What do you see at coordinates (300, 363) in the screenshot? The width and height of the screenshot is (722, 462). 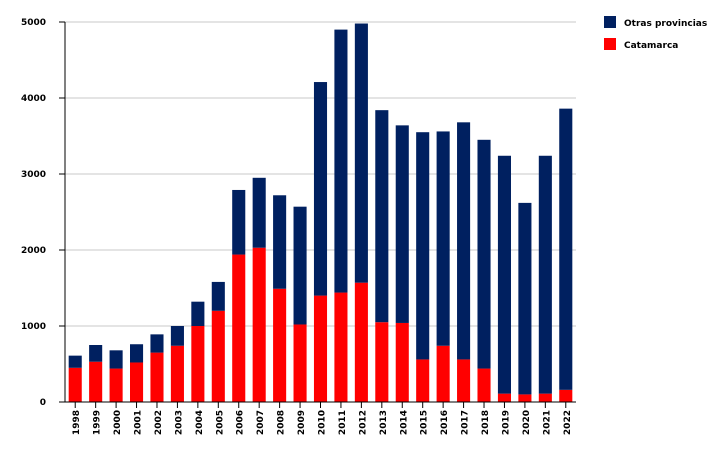 I see `bar-catamarca-2009` at bounding box center [300, 363].